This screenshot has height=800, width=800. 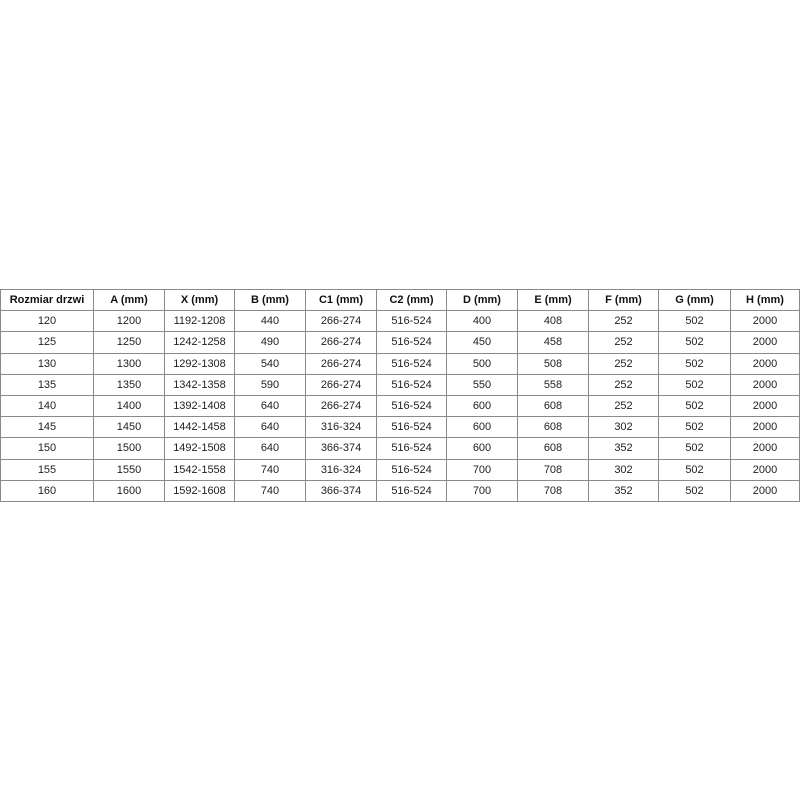 I want to click on table-cell: 508, so click(x=553, y=363).